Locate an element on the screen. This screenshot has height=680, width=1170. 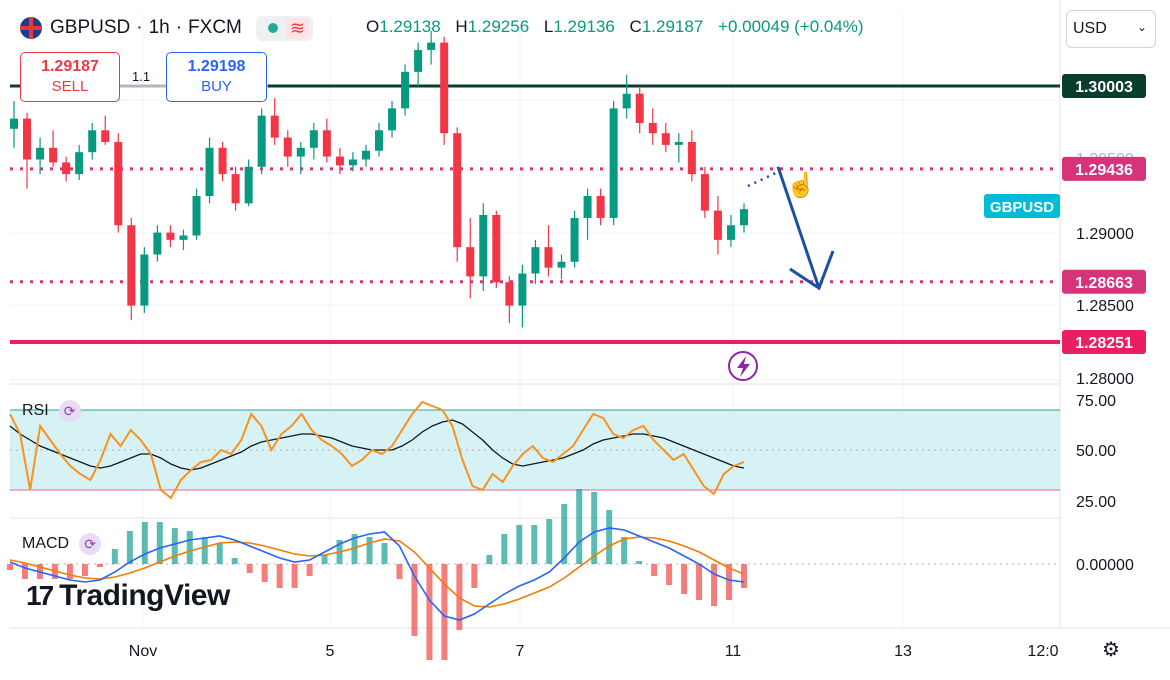
price-badge-label: 1.28251 is located at coordinates (1104, 343).